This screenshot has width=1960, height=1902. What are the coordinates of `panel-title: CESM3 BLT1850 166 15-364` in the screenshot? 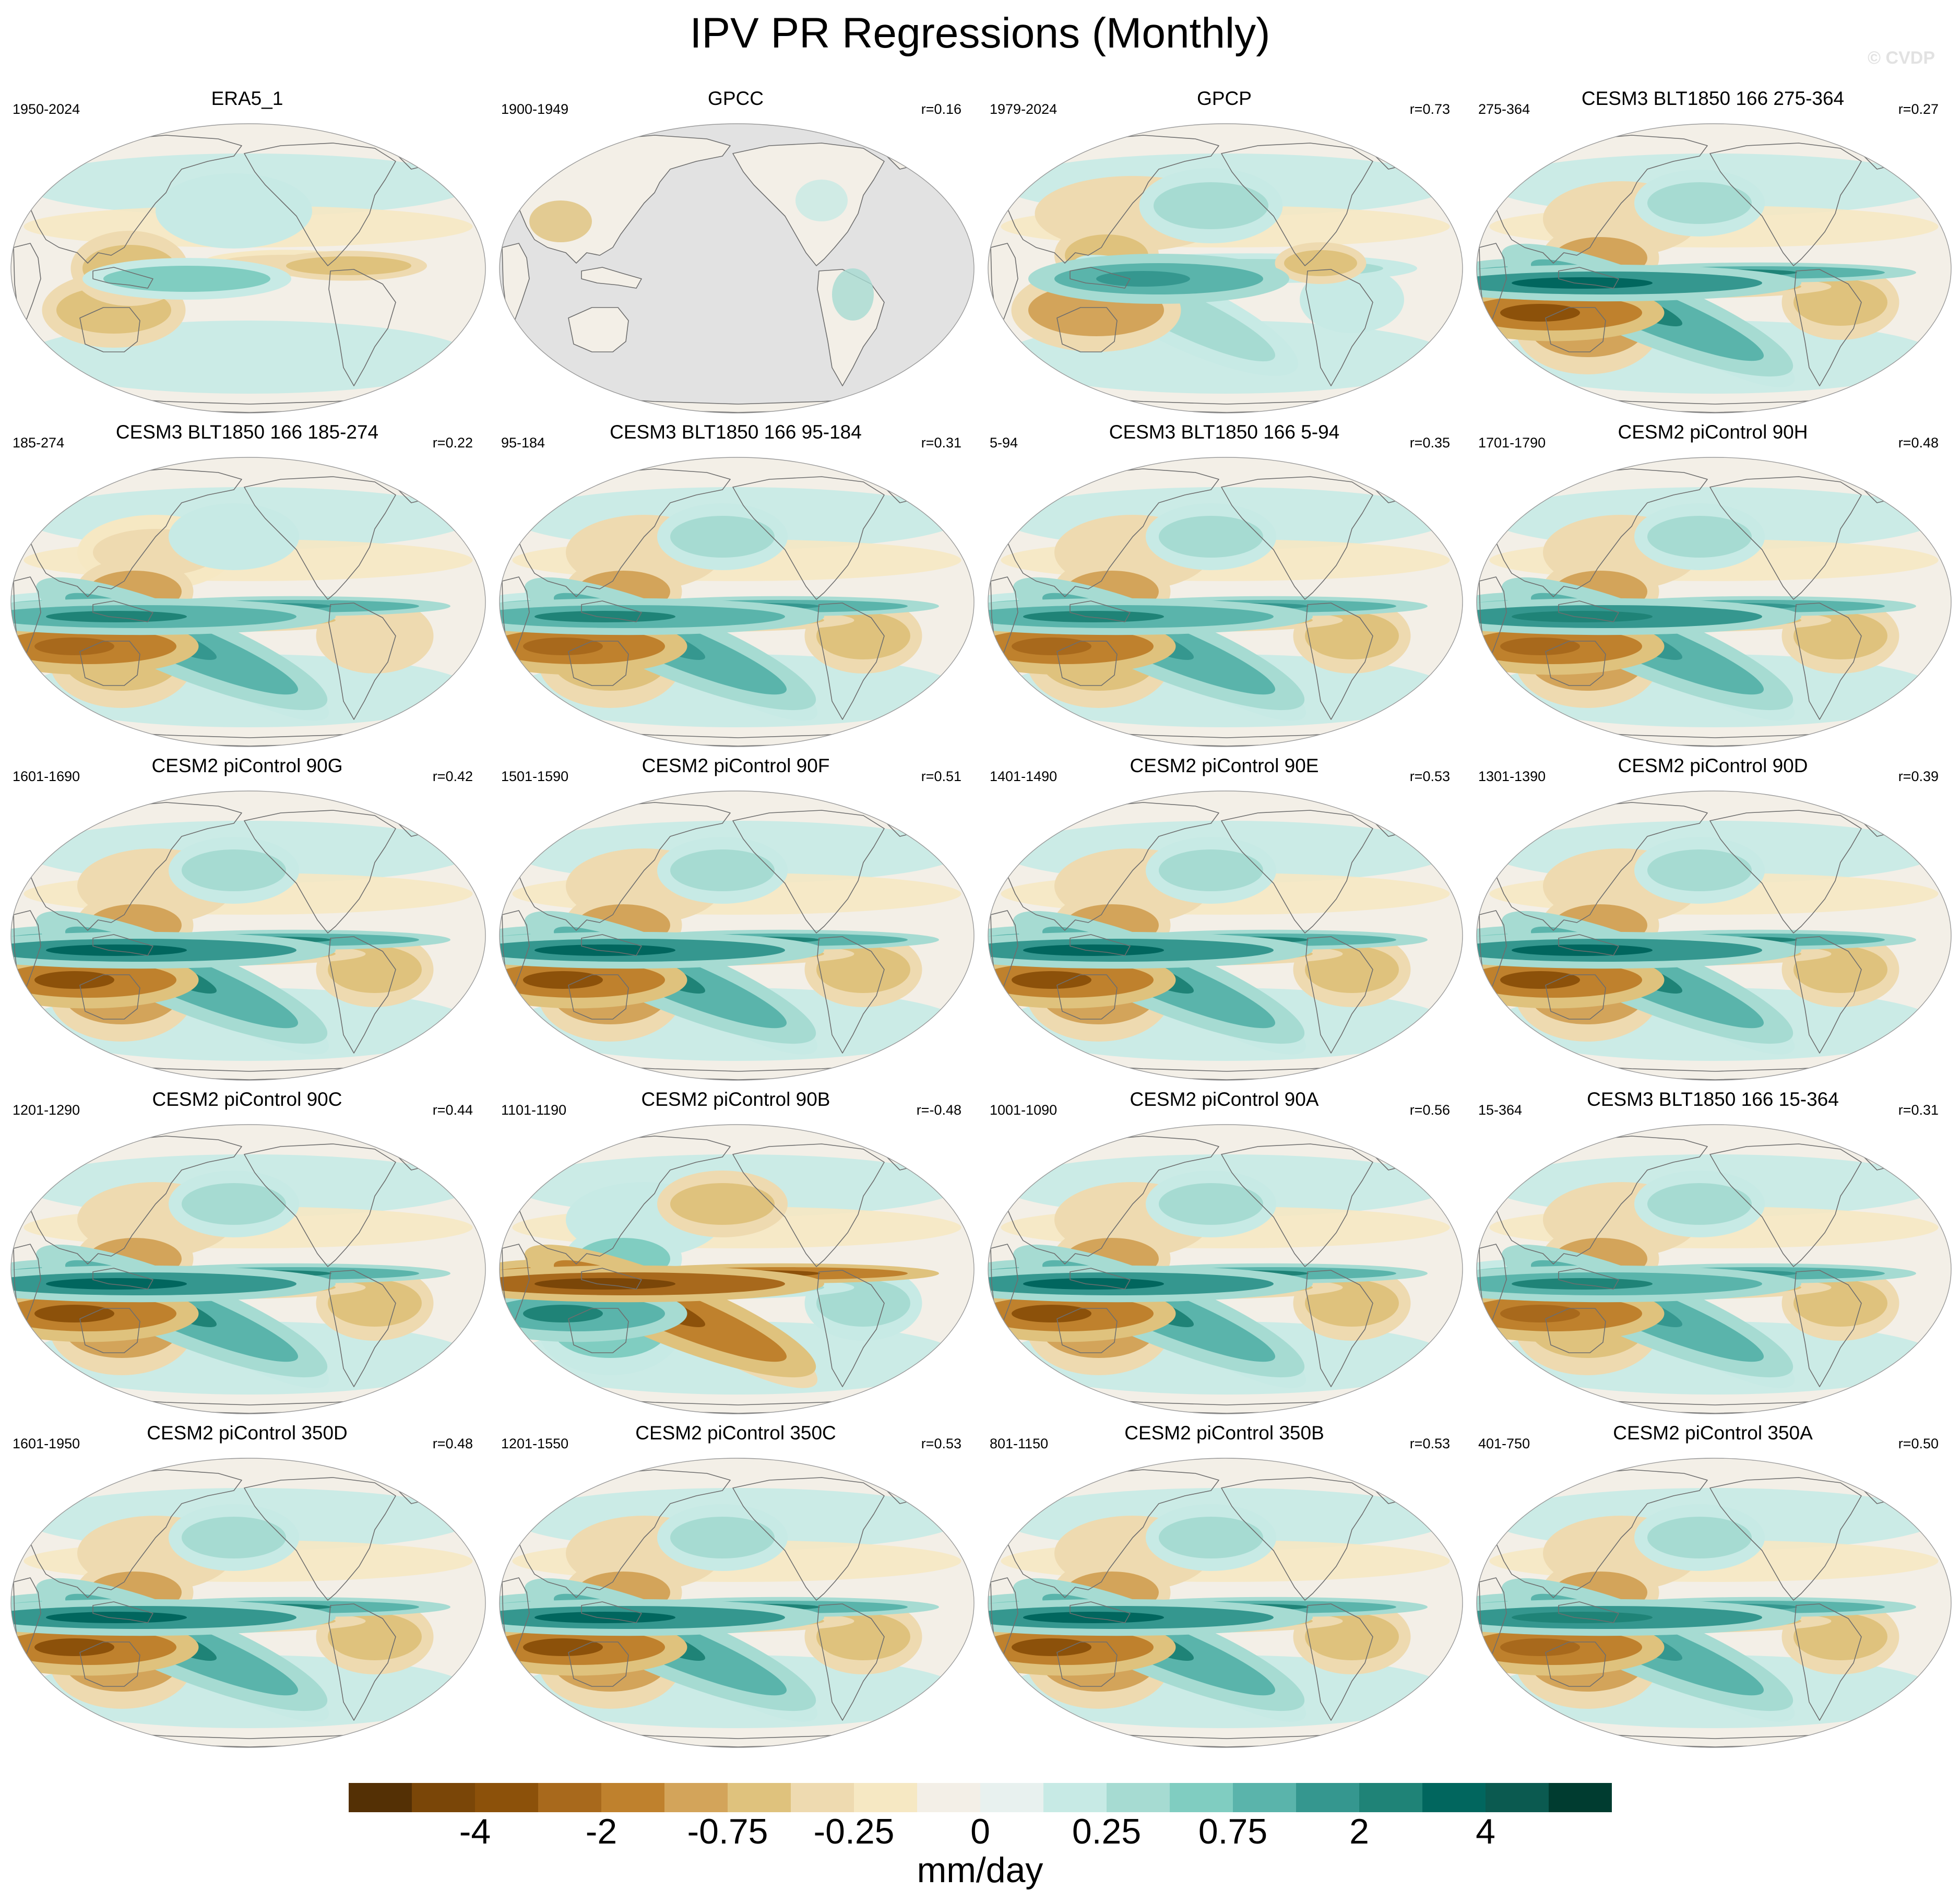 It's located at (1713, 1099).